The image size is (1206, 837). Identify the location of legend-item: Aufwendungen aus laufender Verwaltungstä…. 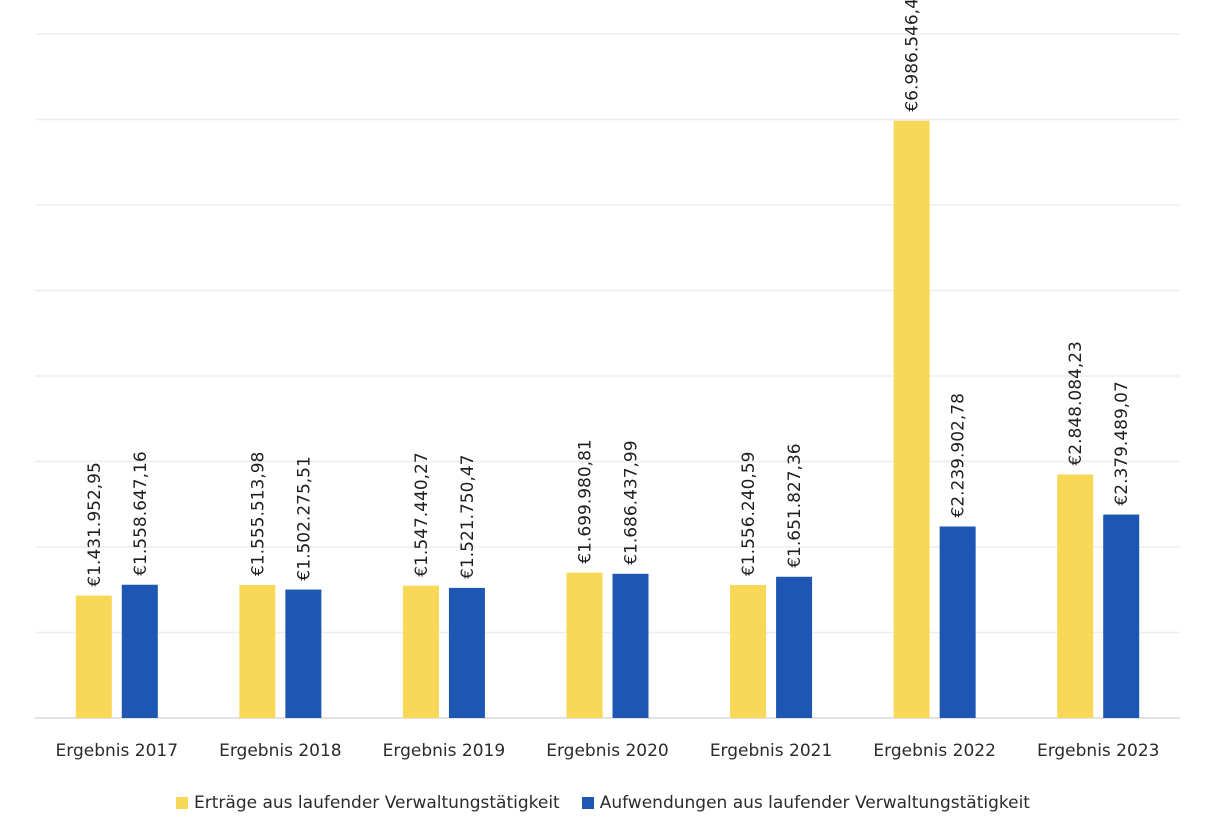
(805, 803).